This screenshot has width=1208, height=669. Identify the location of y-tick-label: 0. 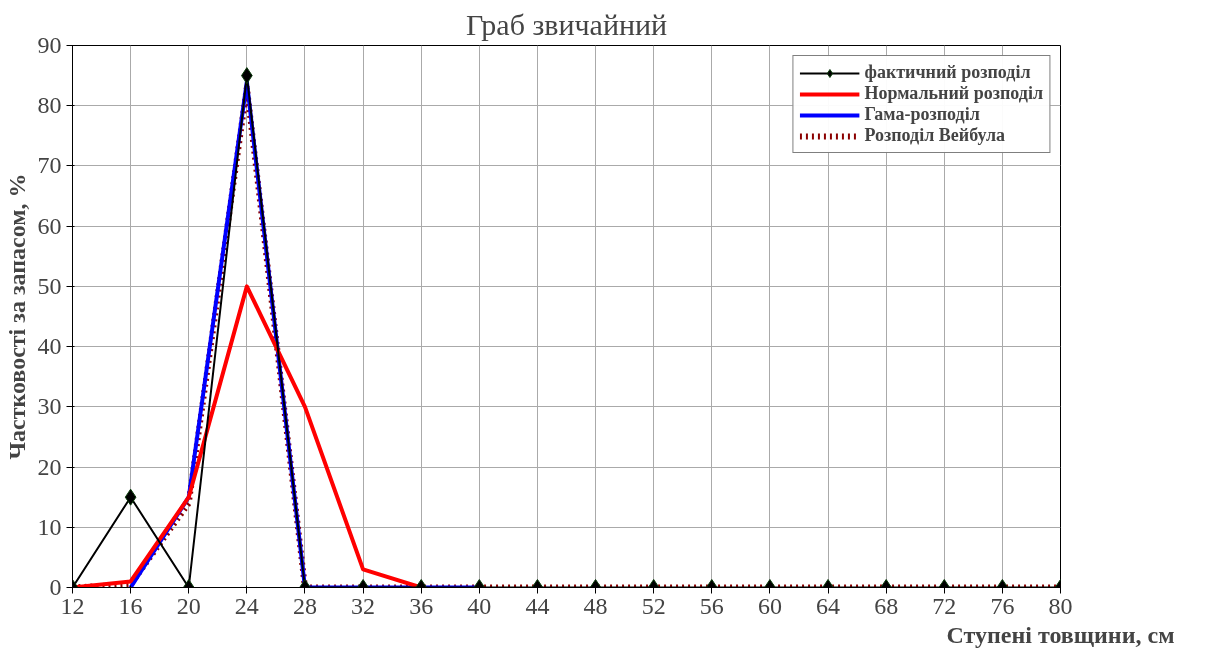
(55, 587).